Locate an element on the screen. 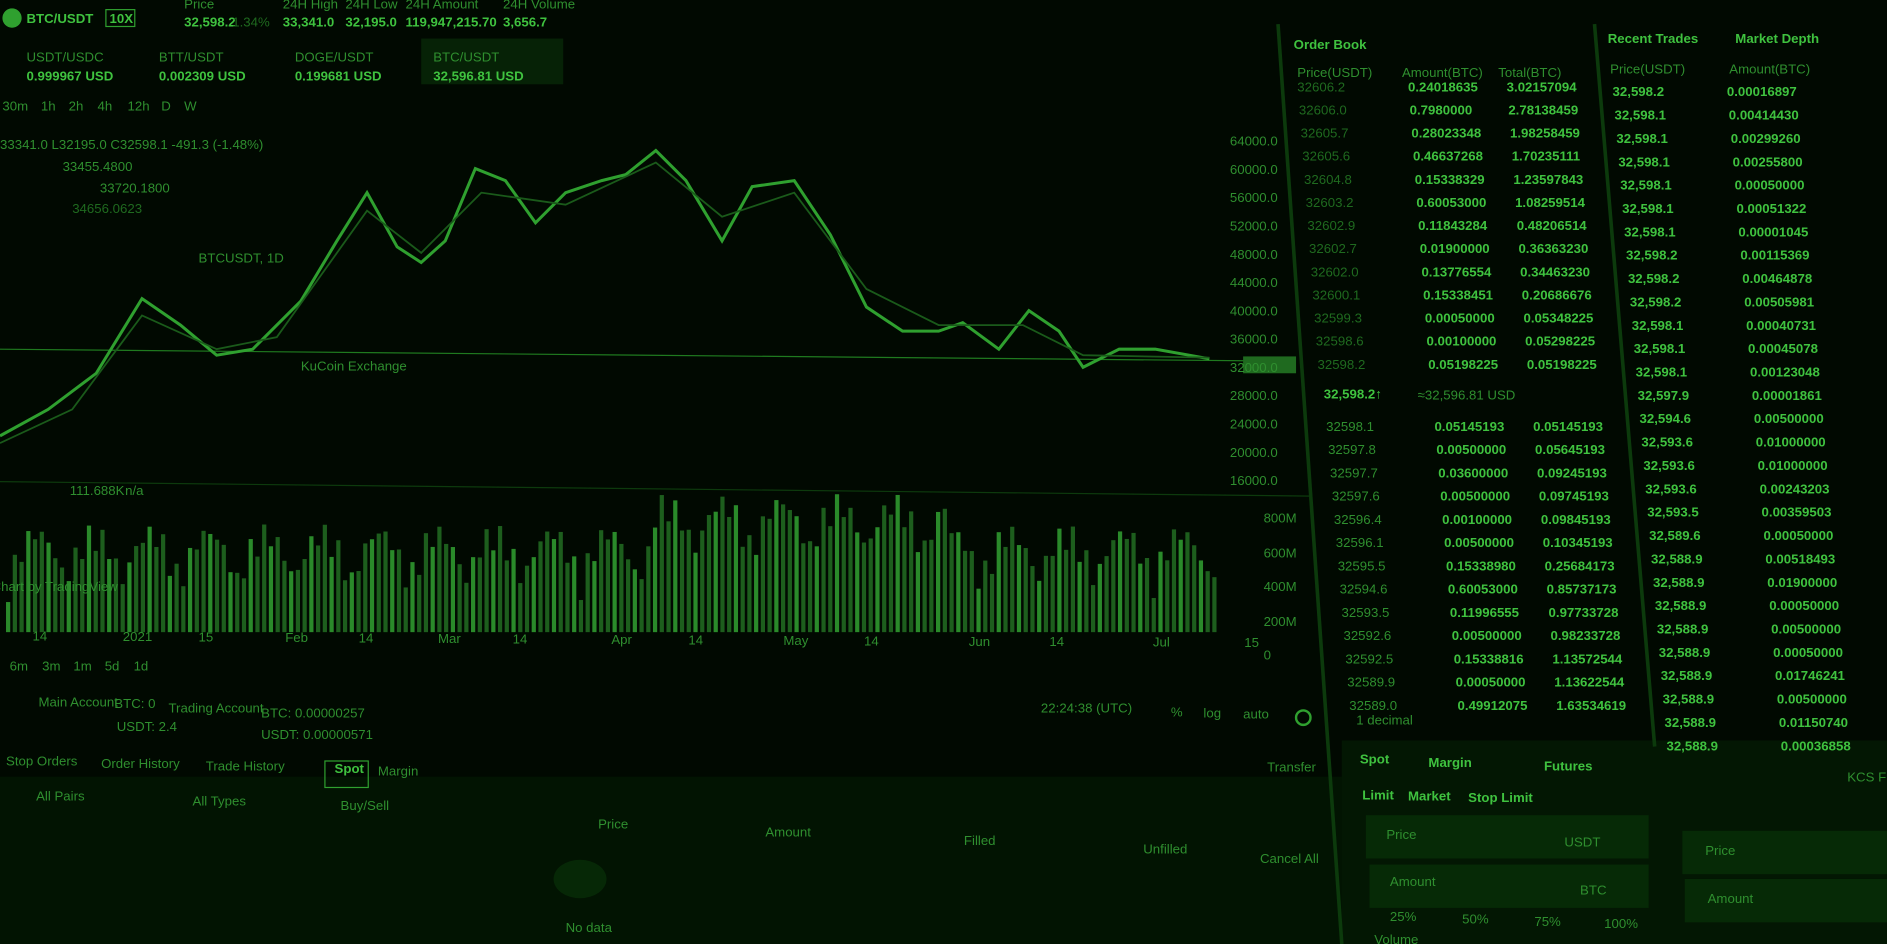 The image size is (1887, 944). volume-axis-label: 400M is located at coordinates (1280, 586).